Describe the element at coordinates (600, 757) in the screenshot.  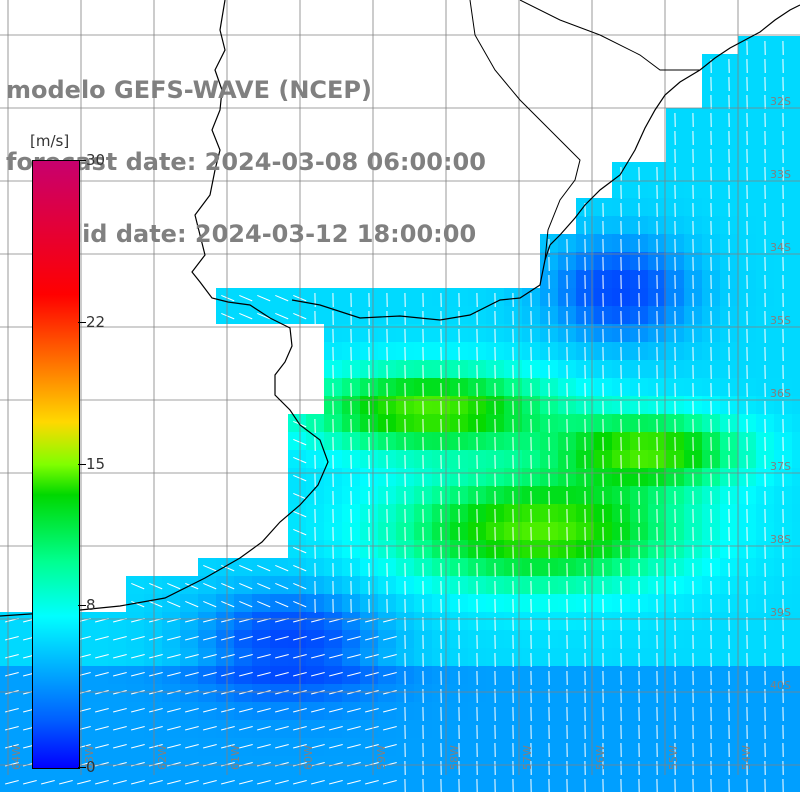
I see `longitude-label: 56W` at that location.